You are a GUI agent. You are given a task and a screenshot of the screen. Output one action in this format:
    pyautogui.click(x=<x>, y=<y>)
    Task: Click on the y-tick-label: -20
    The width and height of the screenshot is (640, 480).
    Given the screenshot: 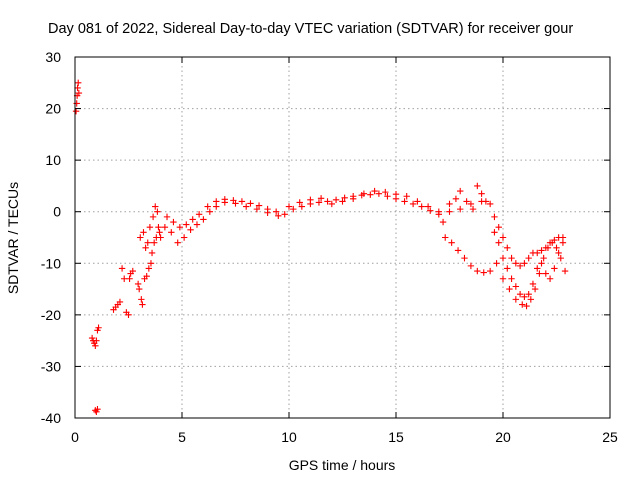 What is the action you would take?
    pyautogui.click(x=51, y=315)
    